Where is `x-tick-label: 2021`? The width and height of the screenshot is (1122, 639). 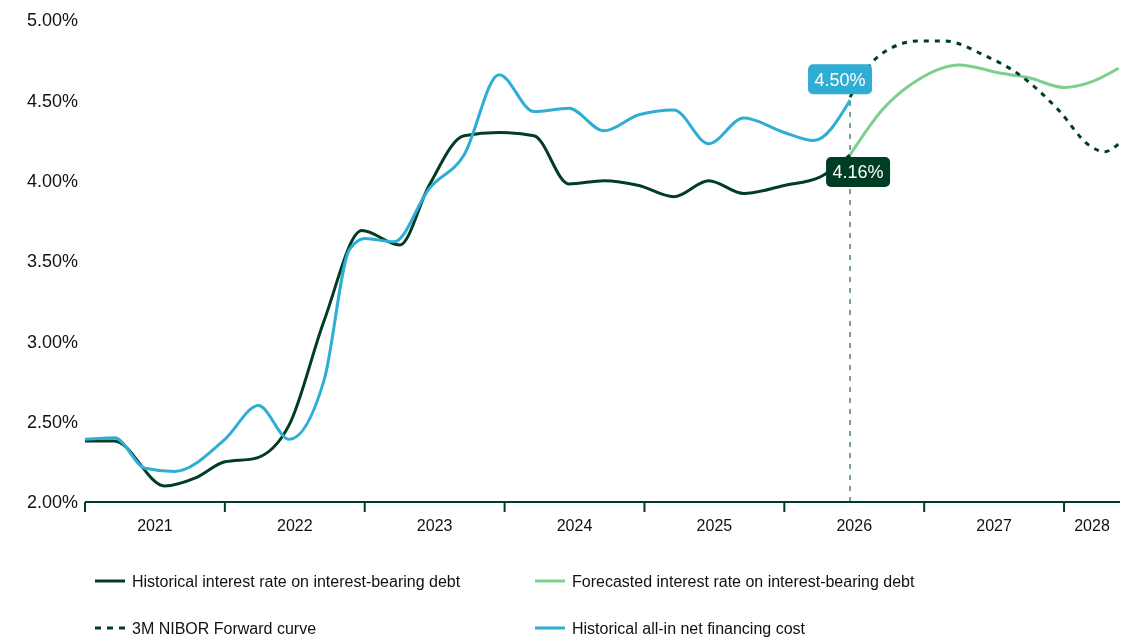
x-tick-label: 2021 is located at coordinates (155, 525).